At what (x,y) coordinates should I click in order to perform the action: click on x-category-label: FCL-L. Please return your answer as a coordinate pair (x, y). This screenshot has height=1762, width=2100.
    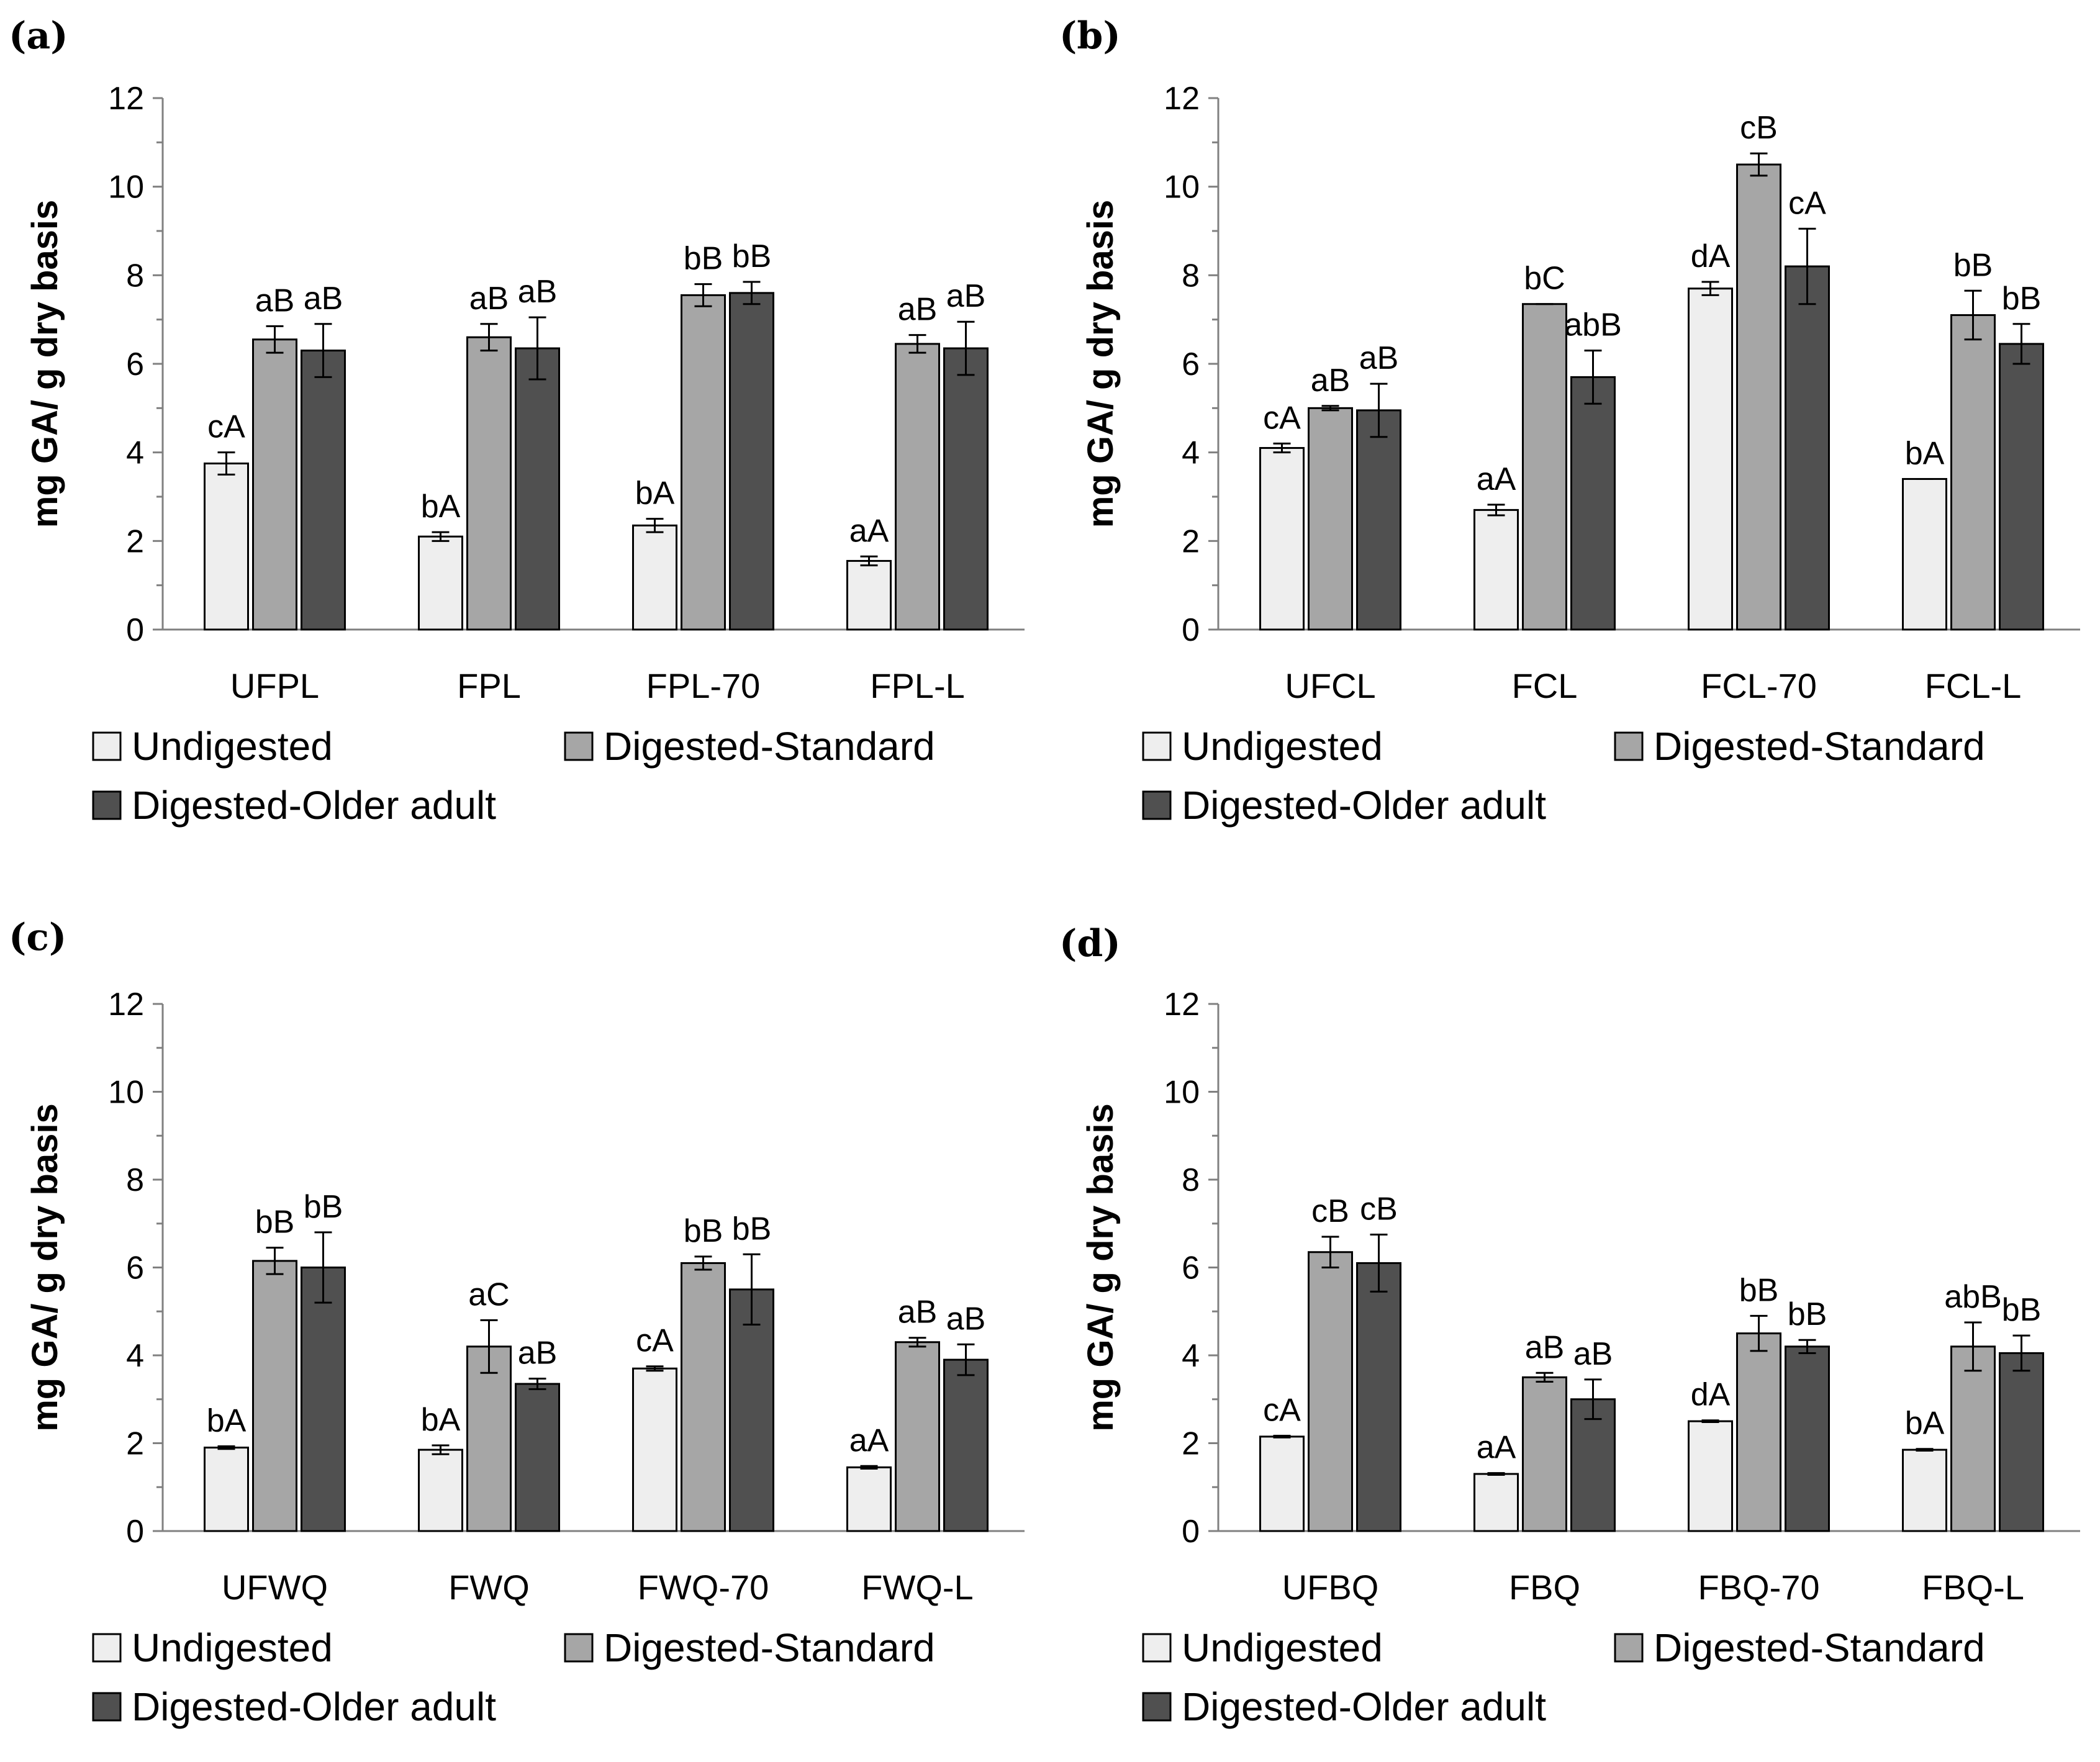
    Looking at the image, I should click on (1973, 685).